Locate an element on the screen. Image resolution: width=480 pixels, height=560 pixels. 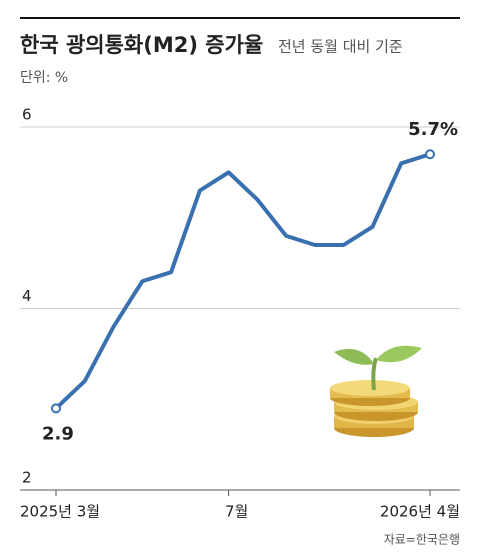
y-tick-label: 6 is located at coordinates (27, 115).